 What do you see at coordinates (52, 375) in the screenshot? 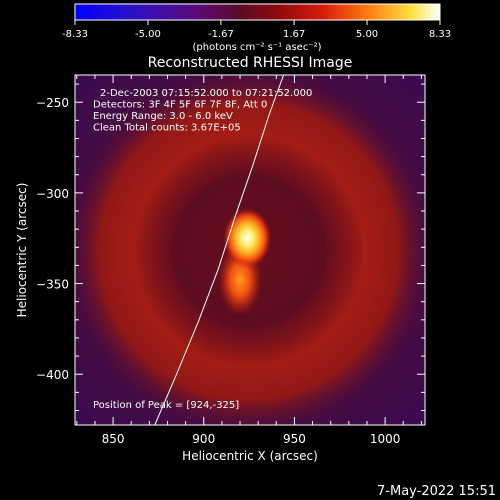
I see `y-tick-label: −400` at bounding box center [52, 375].